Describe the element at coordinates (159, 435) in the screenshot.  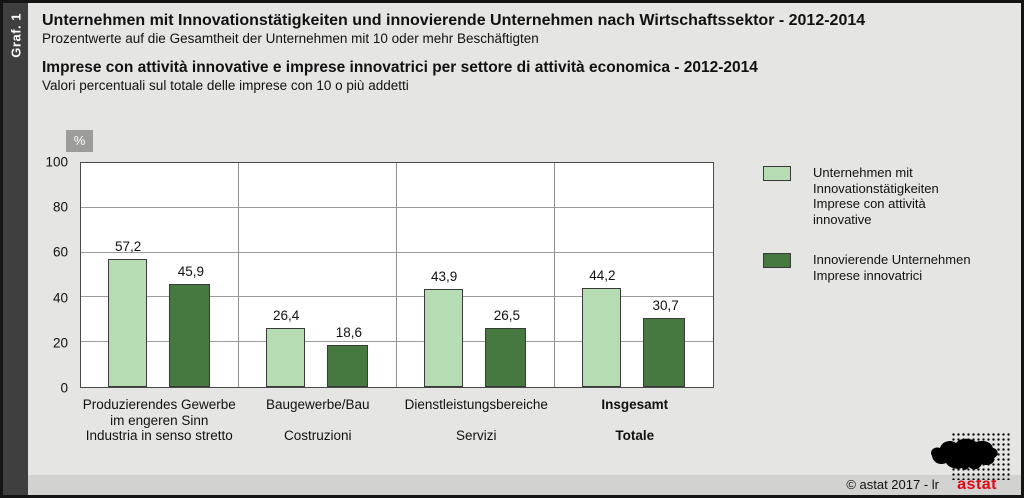
I see `category-label-line: Industria in senso stretto` at that location.